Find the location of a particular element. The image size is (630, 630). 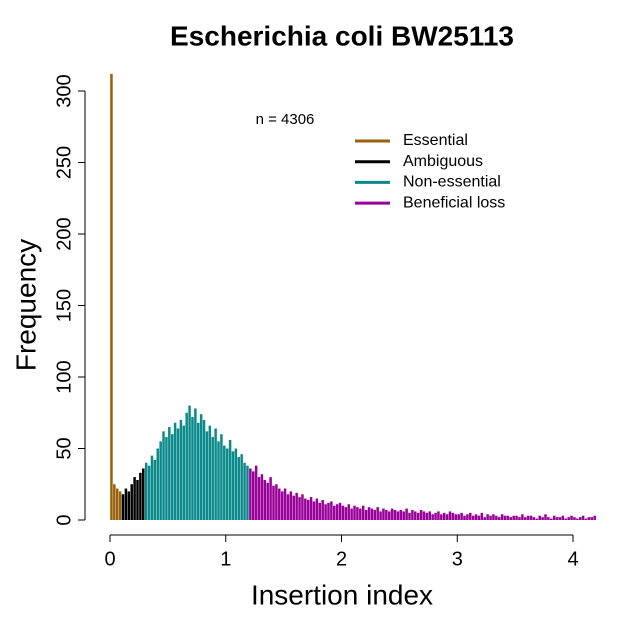

x-tick-label: 1 is located at coordinates (225, 559).